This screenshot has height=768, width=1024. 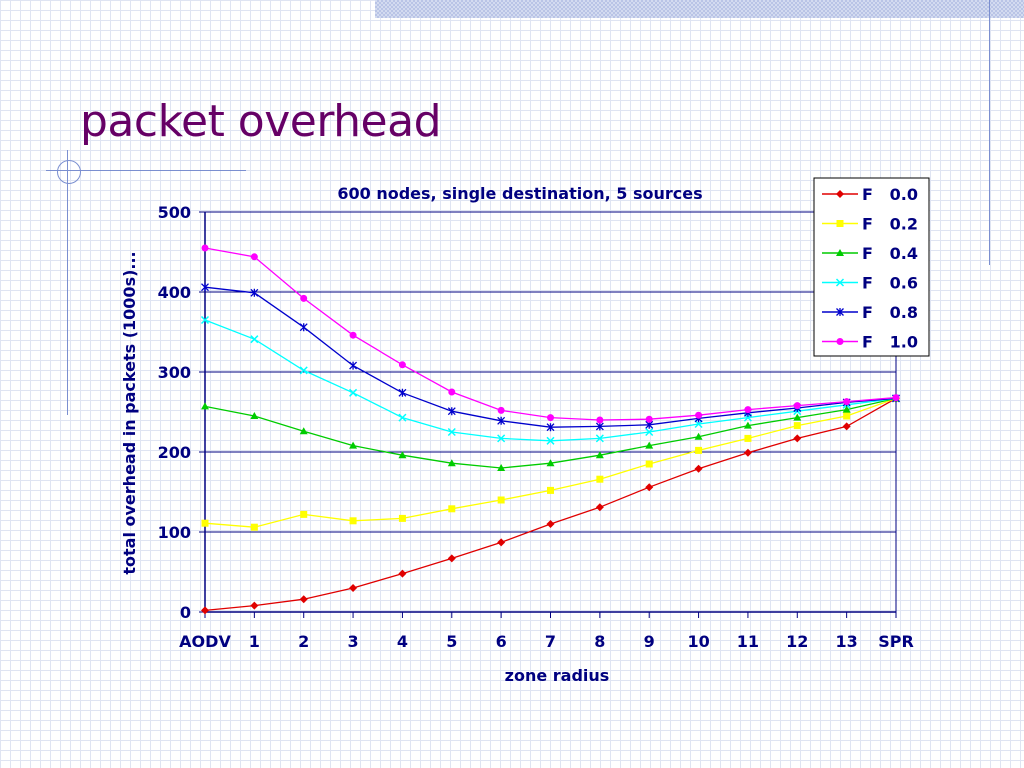 I want to click on x-tick-label: 7, so click(x=550, y=641).